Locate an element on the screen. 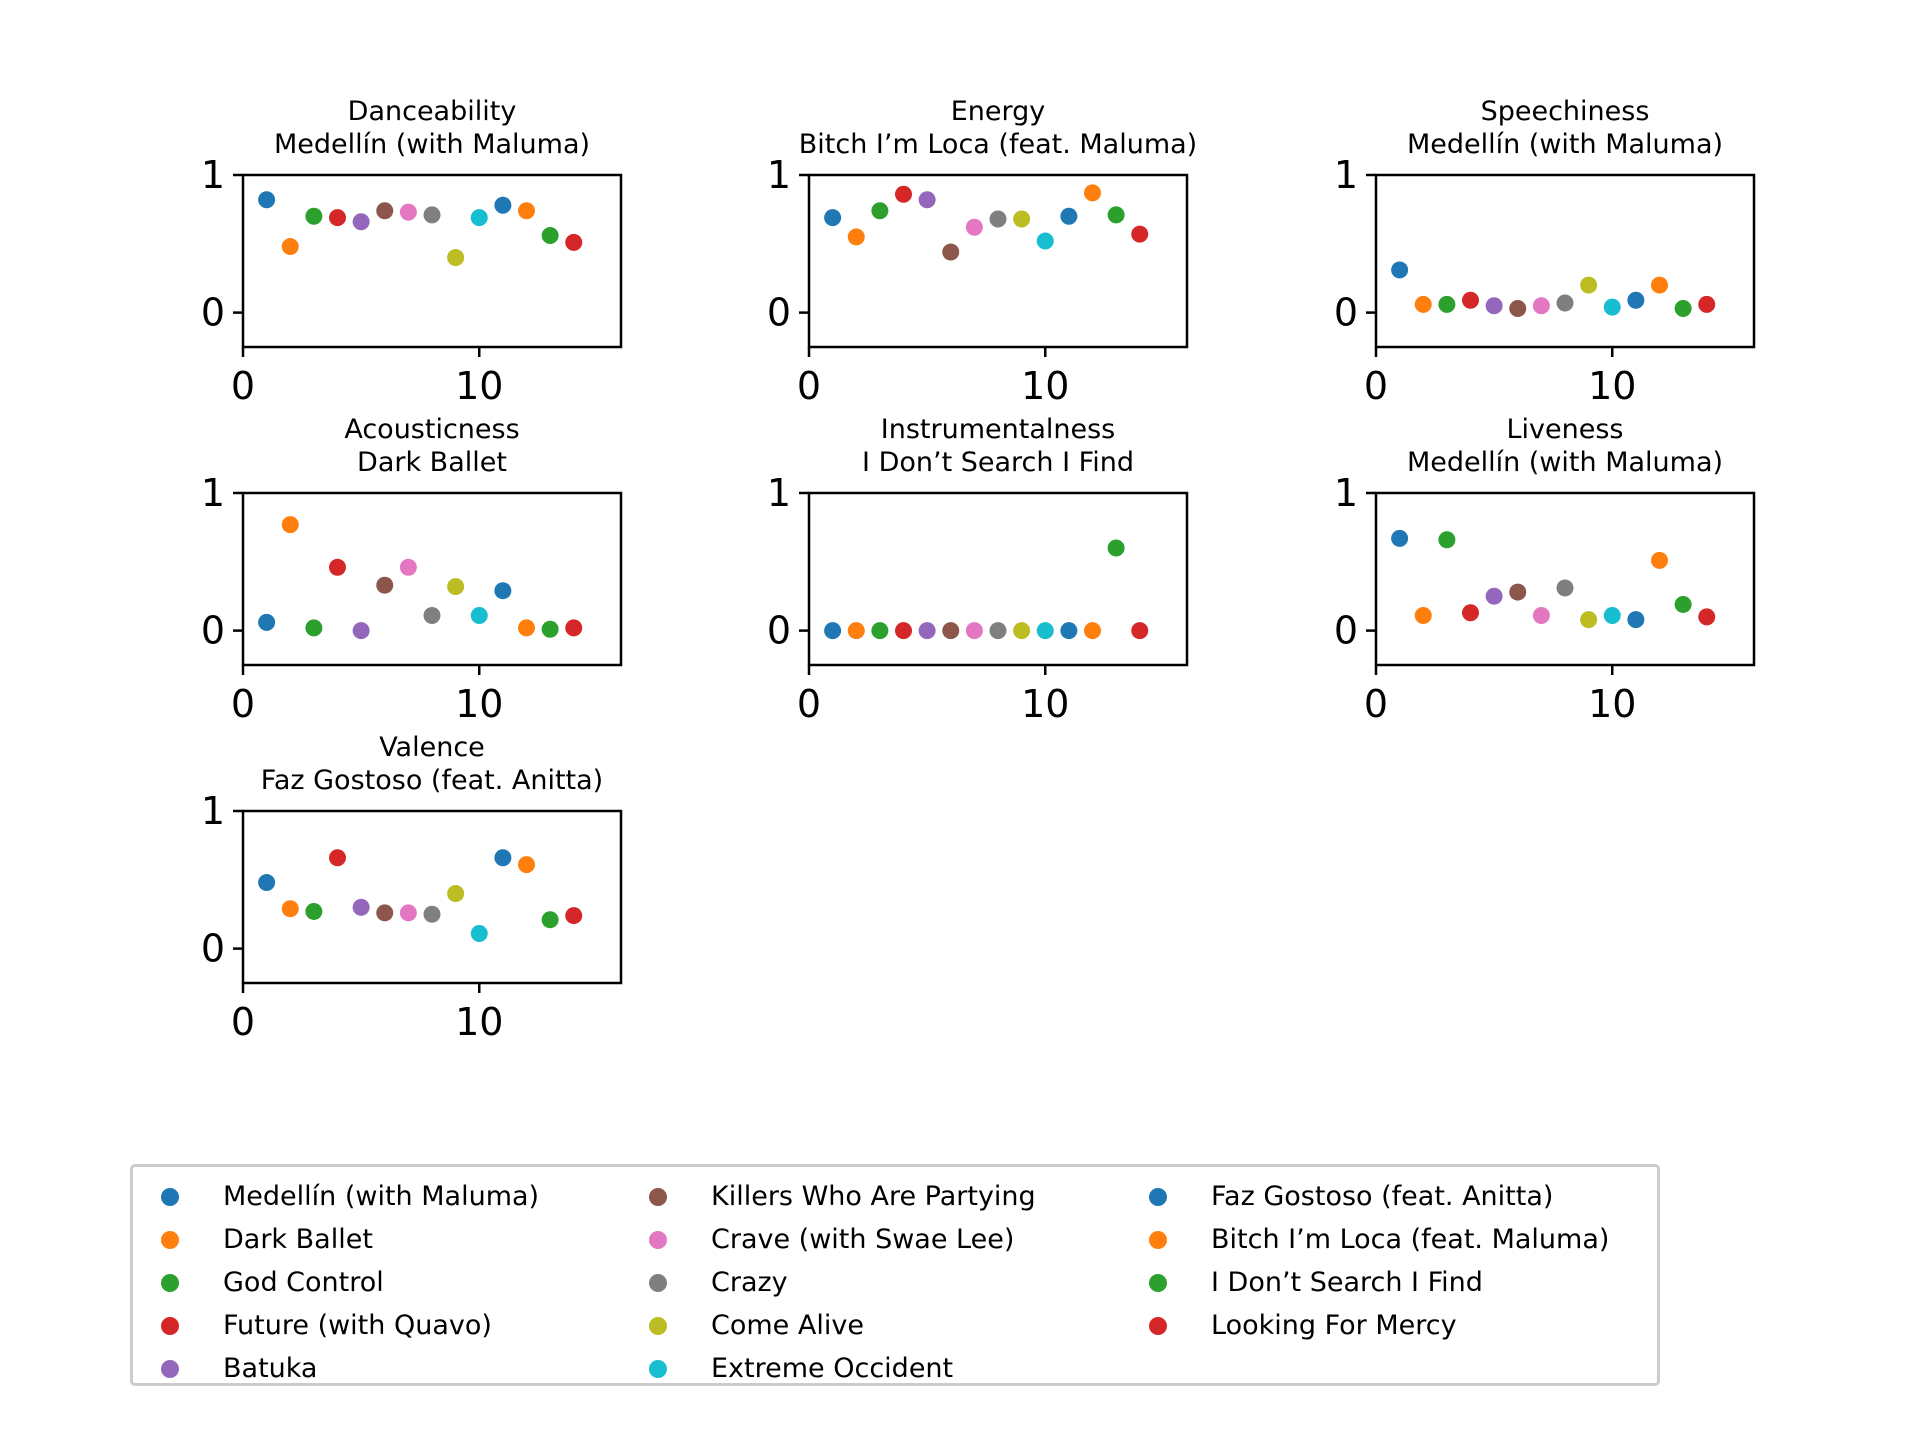 The height and width of the screenshot is (1440, 1920). legend-label: Future (with Quavo) is located at coordinates (357, 1325).